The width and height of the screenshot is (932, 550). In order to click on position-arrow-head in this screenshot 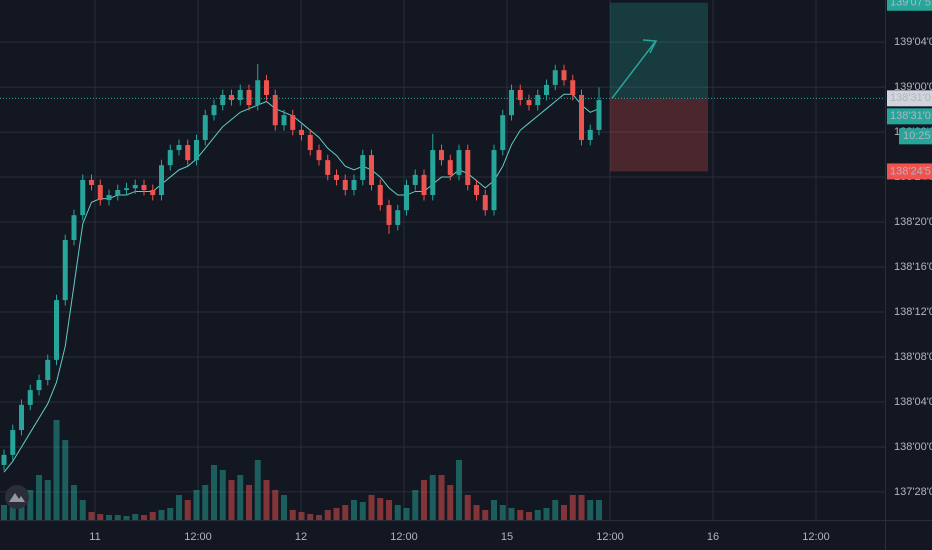, I will do `click(650, 46)`.